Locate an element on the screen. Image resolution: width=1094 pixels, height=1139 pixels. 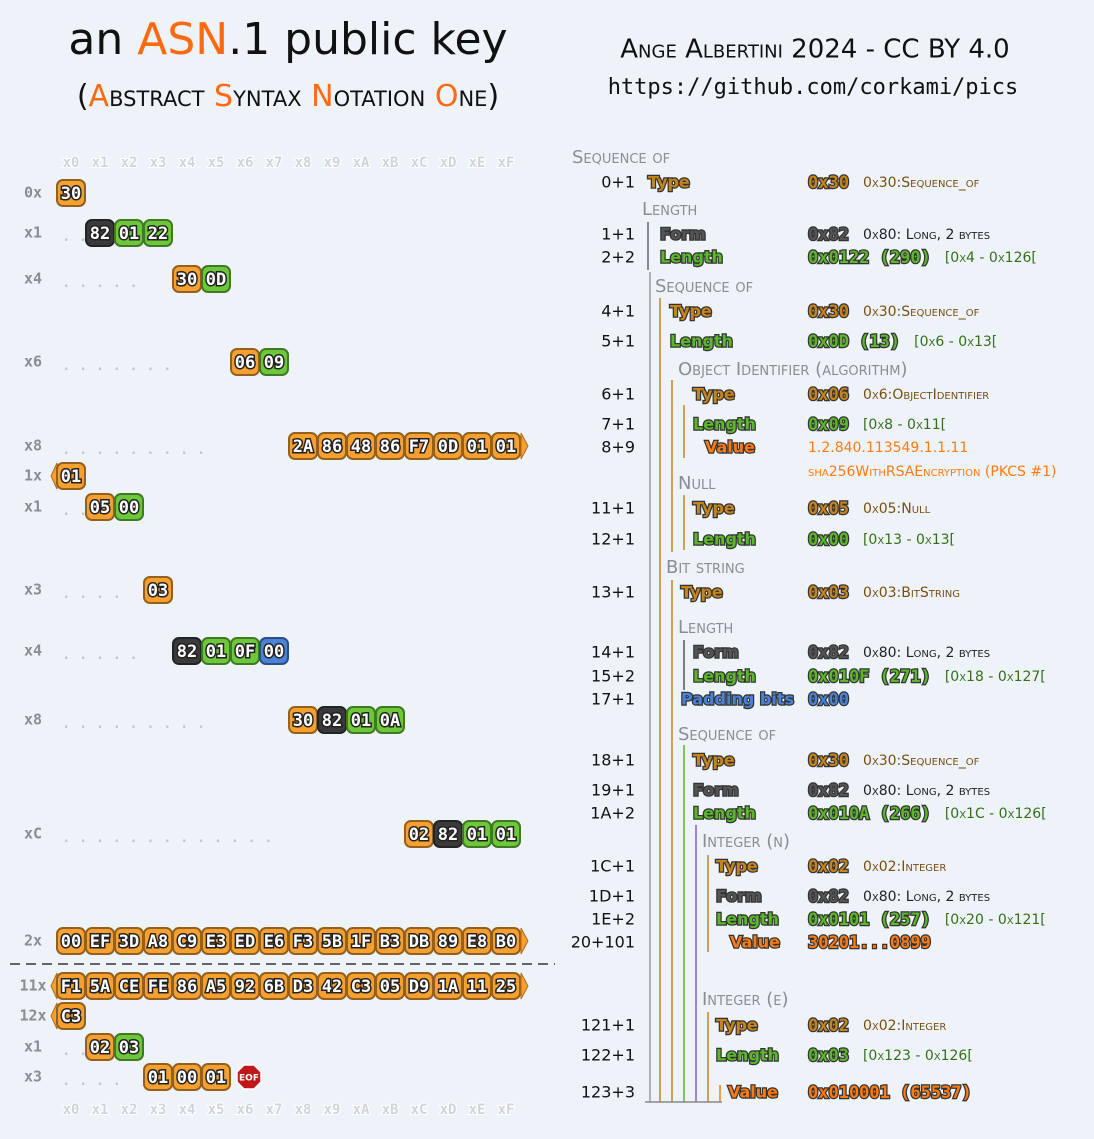
padding-dots: . . is located at coordinates (74, 511).